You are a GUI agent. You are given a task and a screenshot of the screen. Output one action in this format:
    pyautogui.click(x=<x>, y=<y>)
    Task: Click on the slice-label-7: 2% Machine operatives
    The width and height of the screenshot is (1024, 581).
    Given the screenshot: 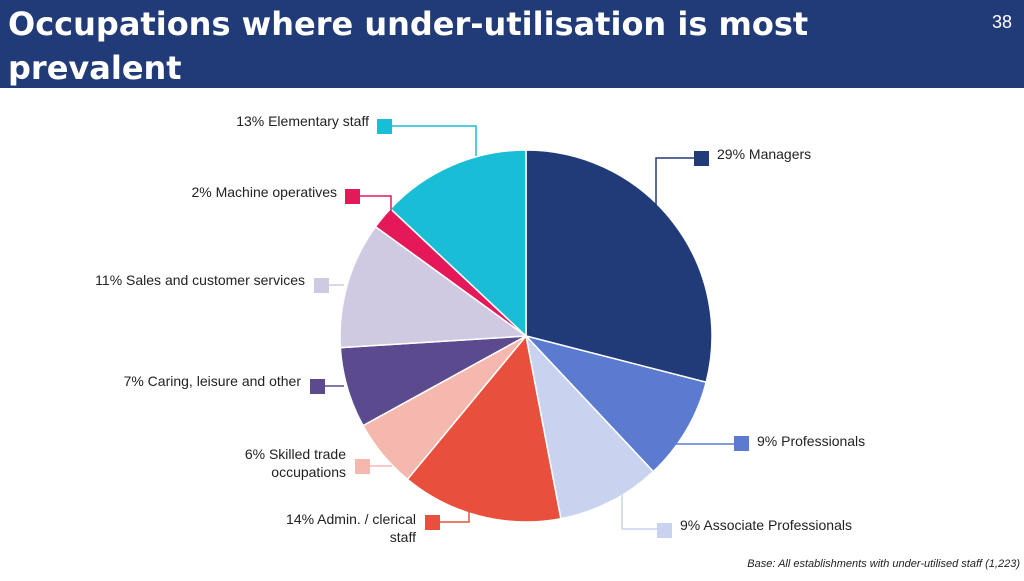 What is the action you would take?
    pyautogui.click(x=264, y=192)
    